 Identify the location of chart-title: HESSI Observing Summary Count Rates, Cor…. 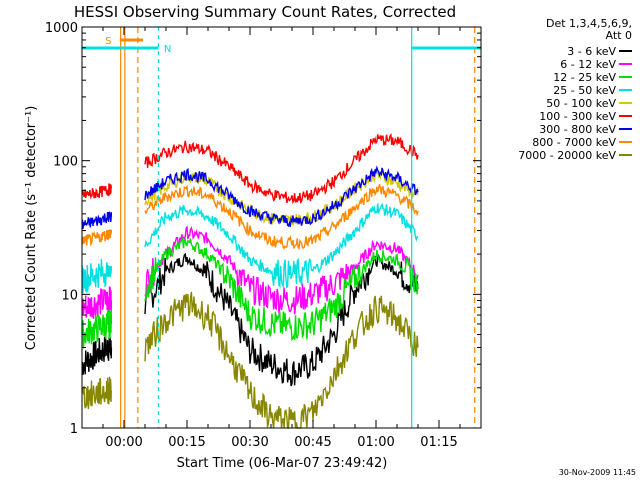
(265, 12).